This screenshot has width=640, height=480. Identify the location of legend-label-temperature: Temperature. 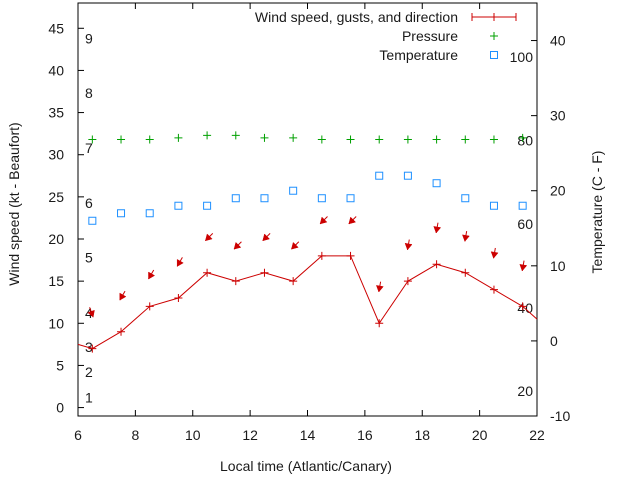
(418, 55).